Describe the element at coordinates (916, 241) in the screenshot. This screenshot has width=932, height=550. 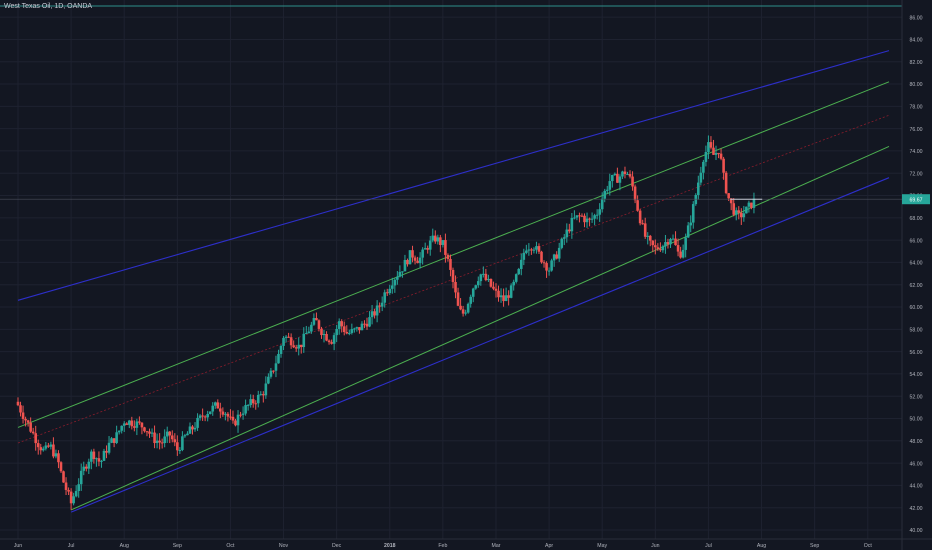
I see `price-tick-label: 66.00` at that location.